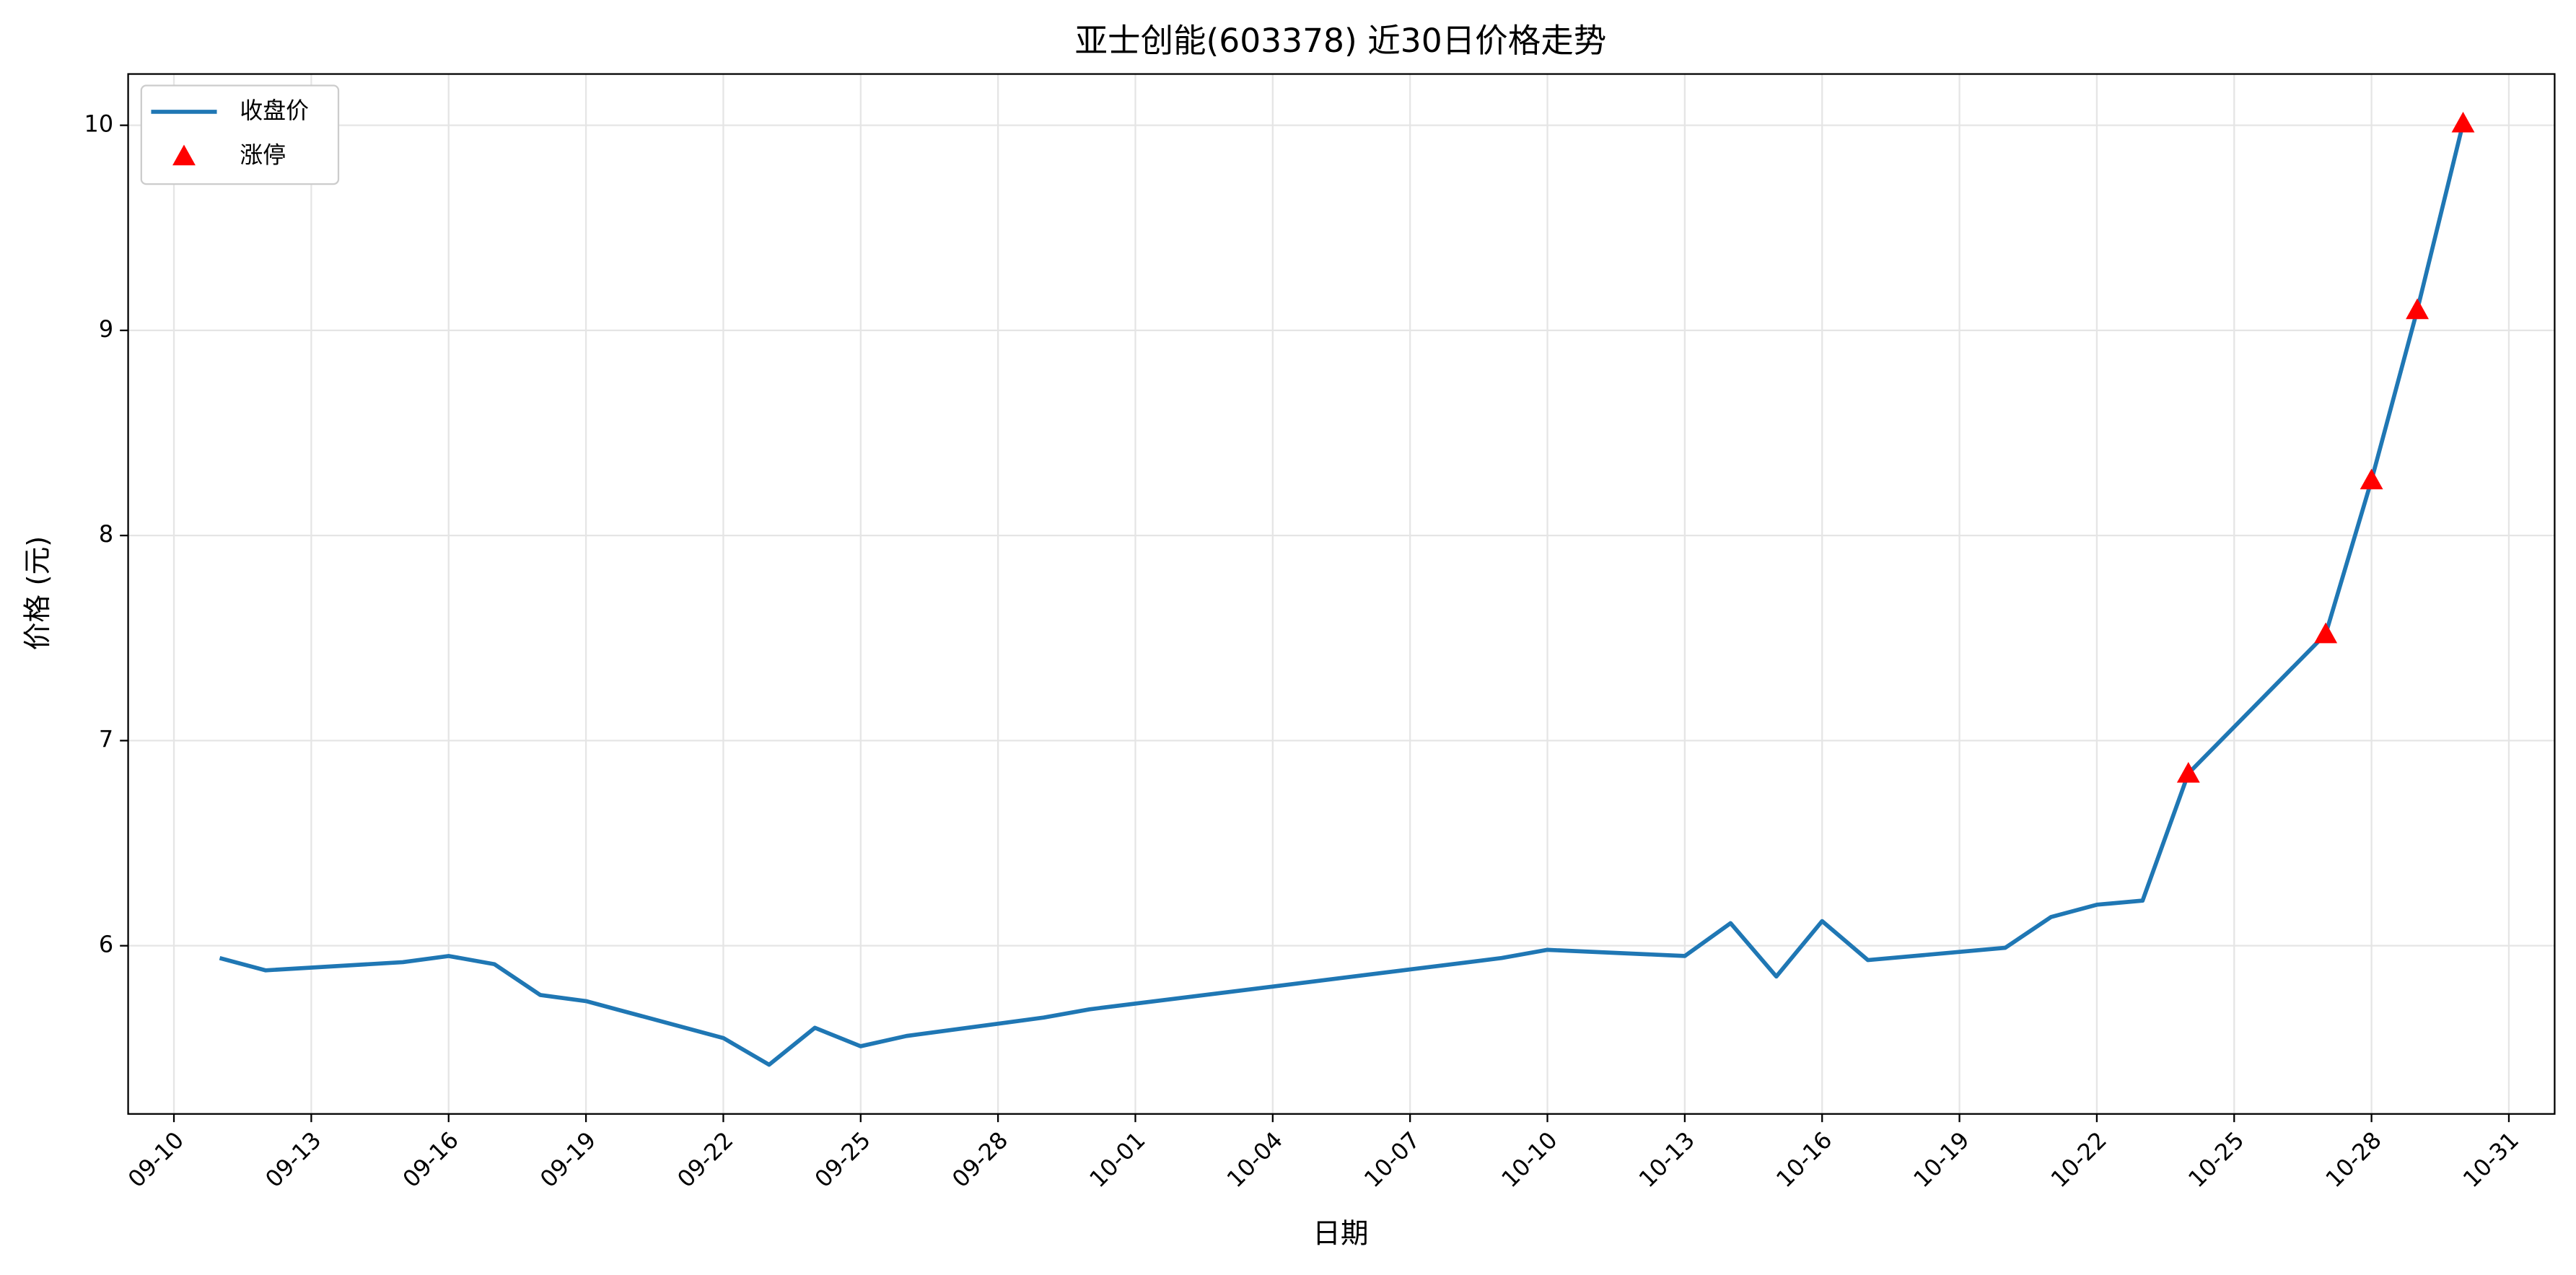  Describe the element at coordinates (99, 124) in the screenshot. I see `y-tick-label: 10` at that location.